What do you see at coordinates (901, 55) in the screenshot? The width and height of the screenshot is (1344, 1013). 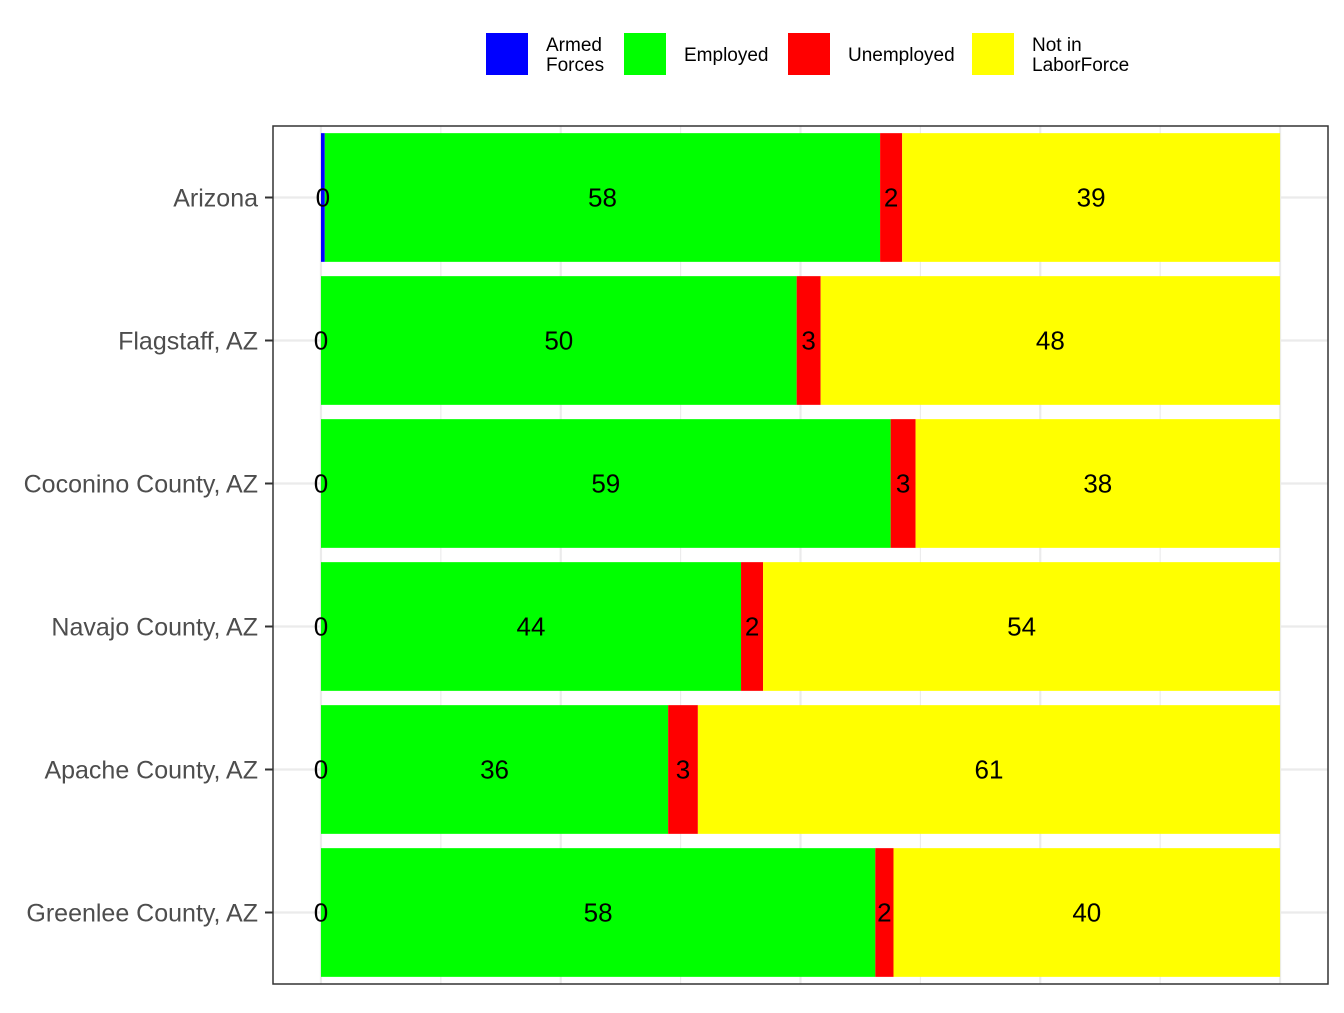 I see `legend-label: Unemployed` at bounding box center [901, 55].